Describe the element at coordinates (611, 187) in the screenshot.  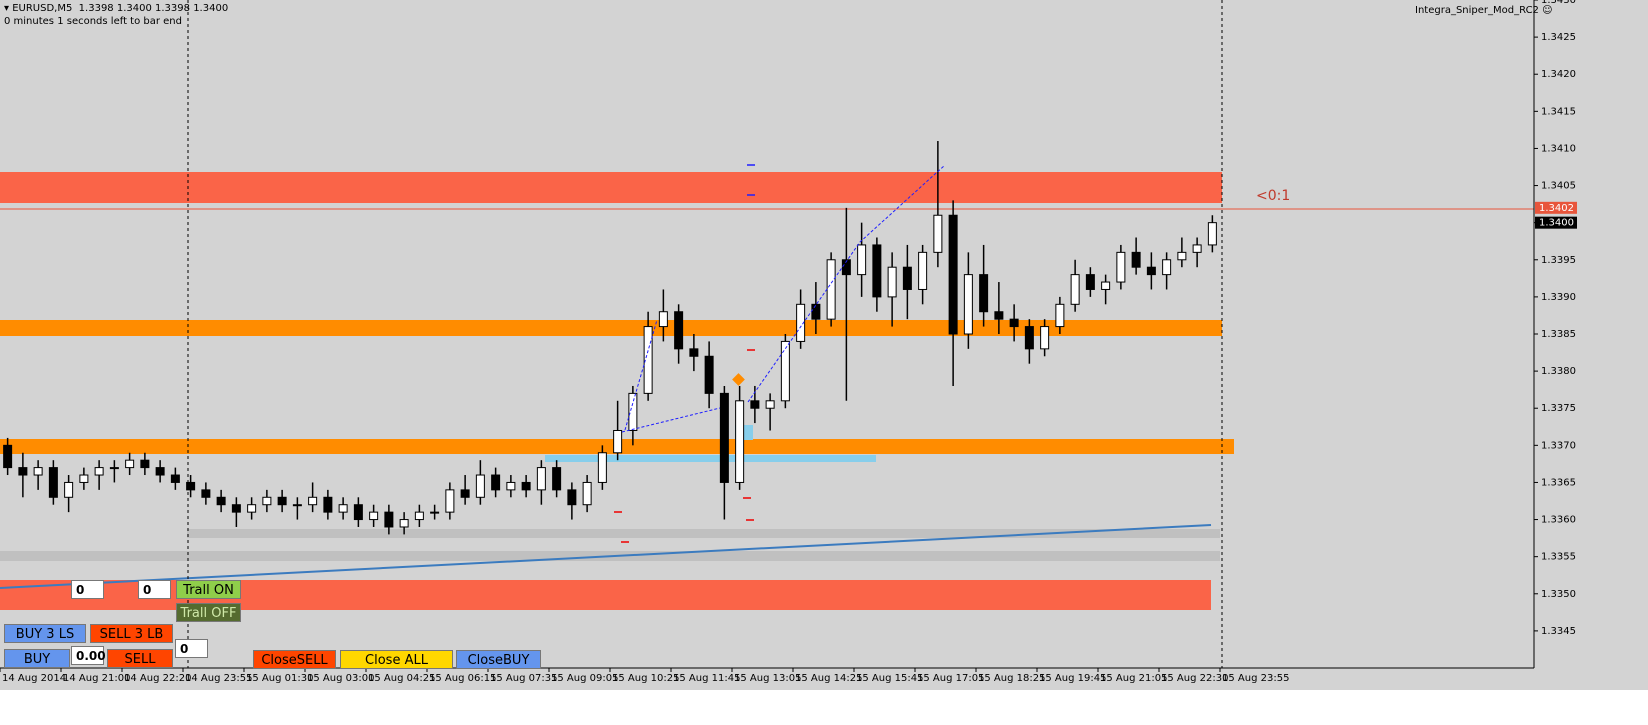
I see `resistance-zone` at that location.